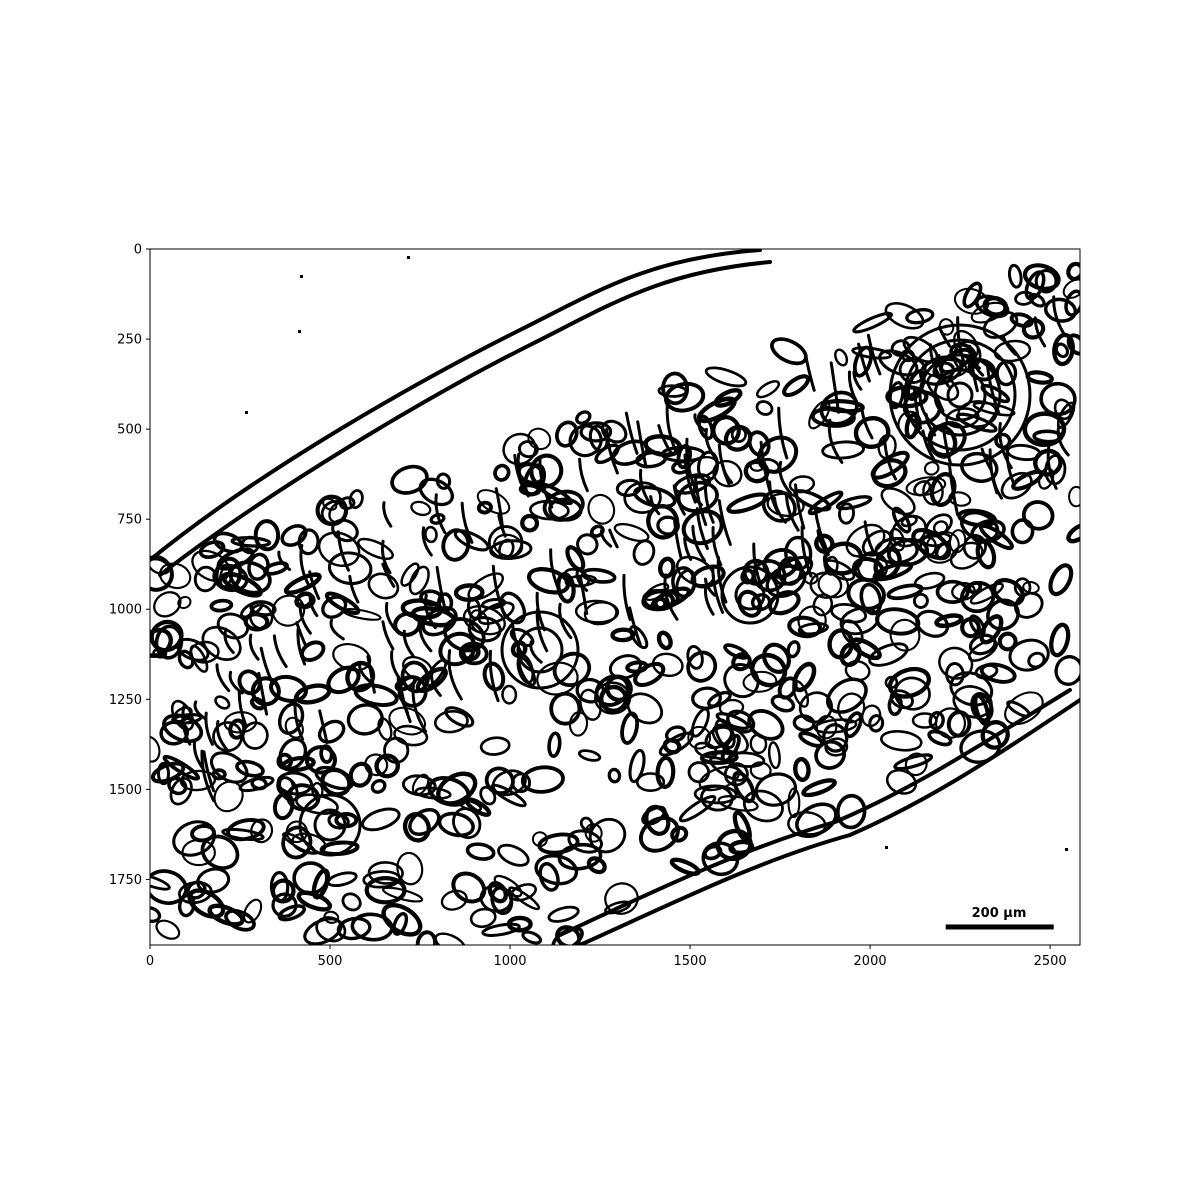 This screenshot has height=1200, width=1200. I want to click on speck, so click(301, 276).